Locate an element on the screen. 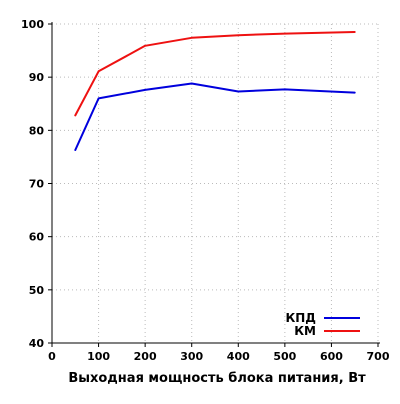 The image size is (400, 404). x-tick-label: 700 is located at coordinates (378, 356).